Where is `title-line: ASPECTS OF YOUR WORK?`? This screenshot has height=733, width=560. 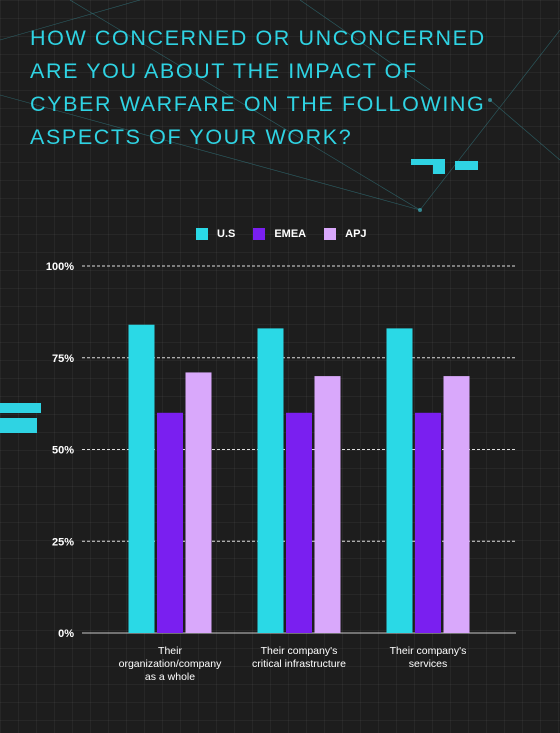
title-line: ASPECTS OF YOUR WORK? is located at coordinates (191, 137).